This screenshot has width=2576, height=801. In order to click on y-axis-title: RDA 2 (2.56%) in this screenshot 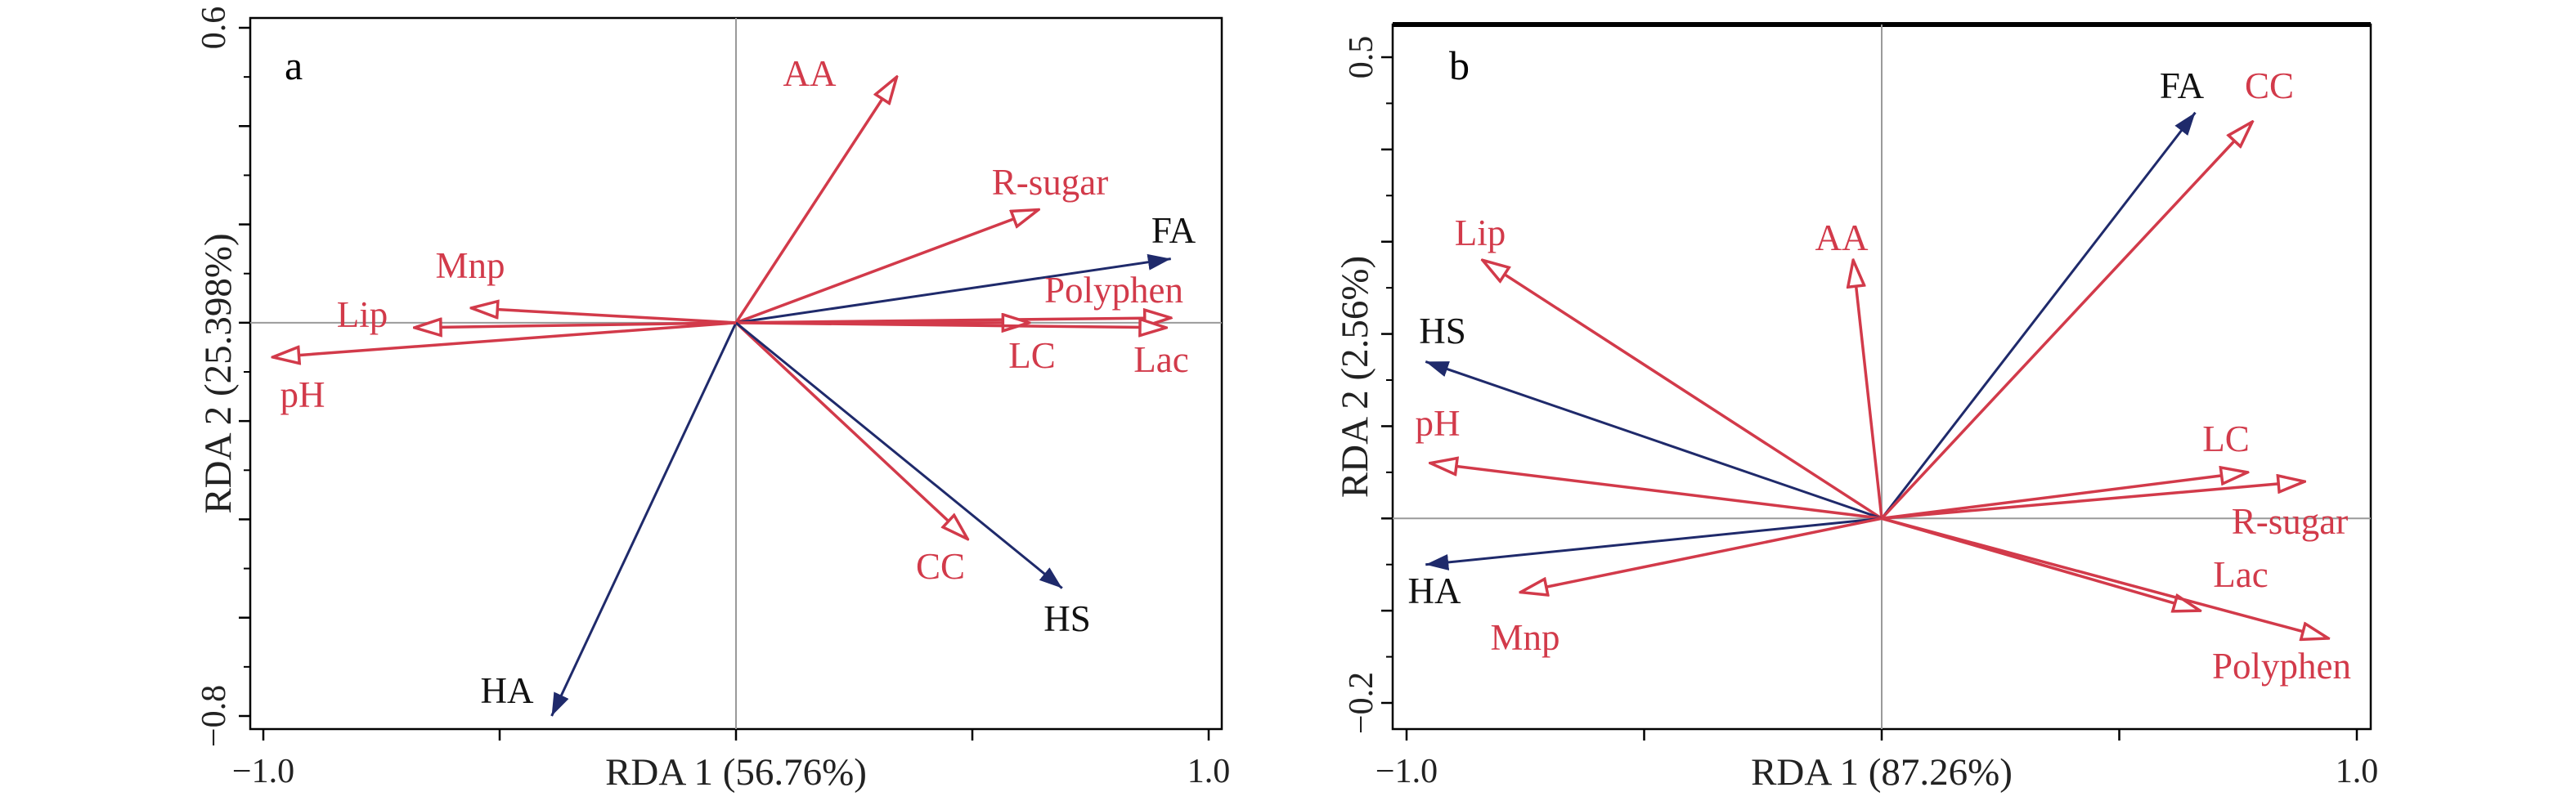, I will do `click(1355, 377)`.